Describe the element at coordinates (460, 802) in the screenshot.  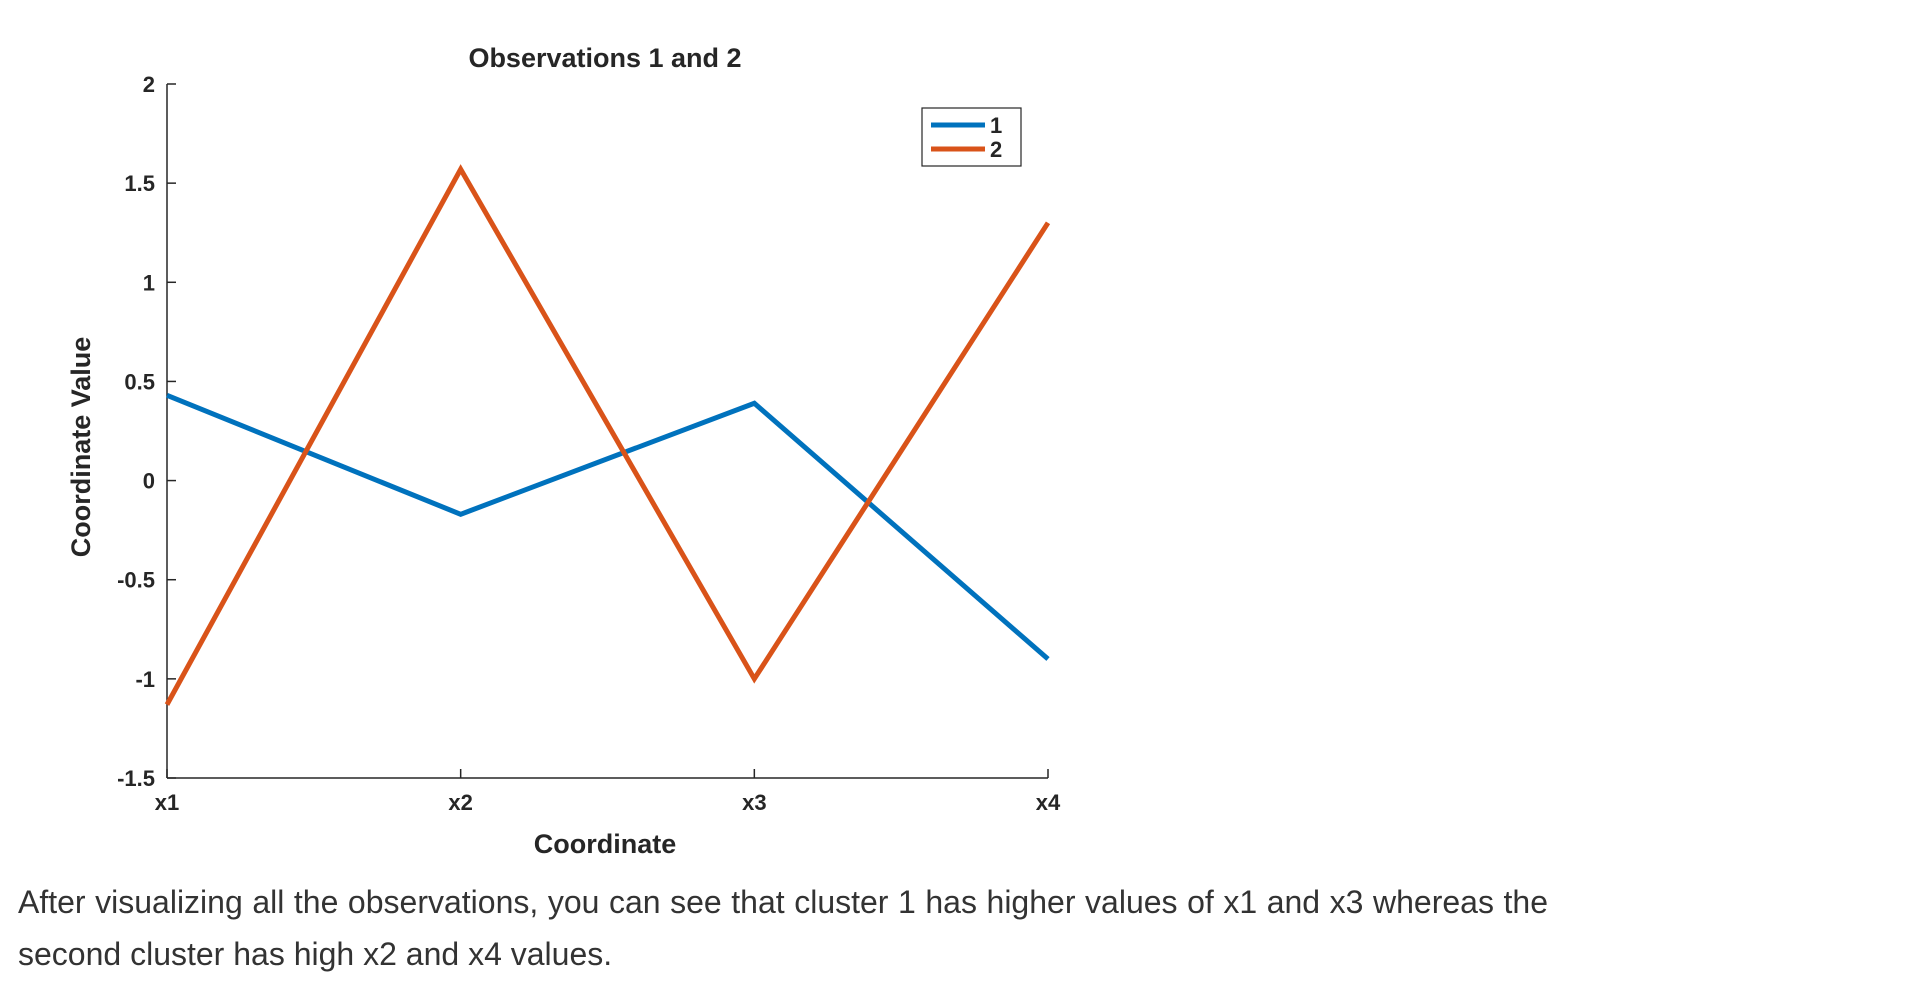
I see `x-tick-label: x2` at that location.